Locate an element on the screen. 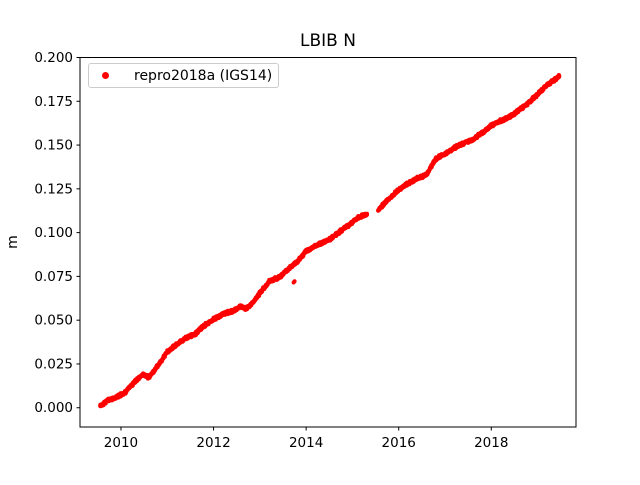 The height and width of the screenshot is (485, 640). y-tick-label: 0.200 is located at coordinates (53, 58).